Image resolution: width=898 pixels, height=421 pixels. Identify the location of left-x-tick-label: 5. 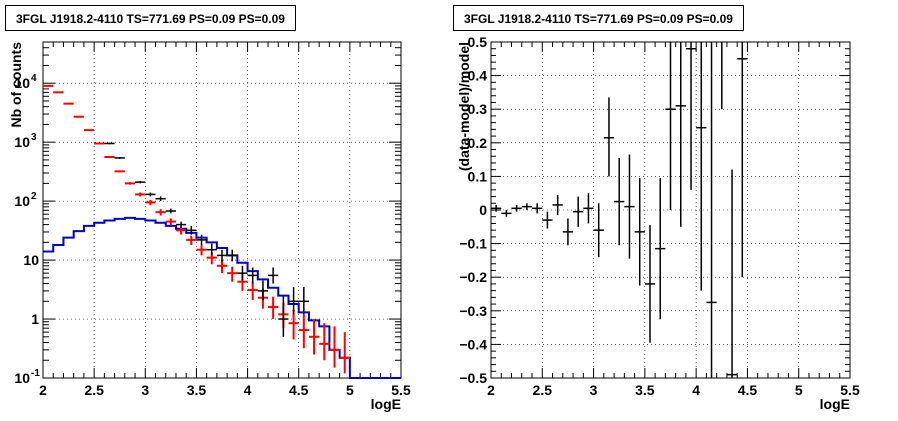
(350, 390).